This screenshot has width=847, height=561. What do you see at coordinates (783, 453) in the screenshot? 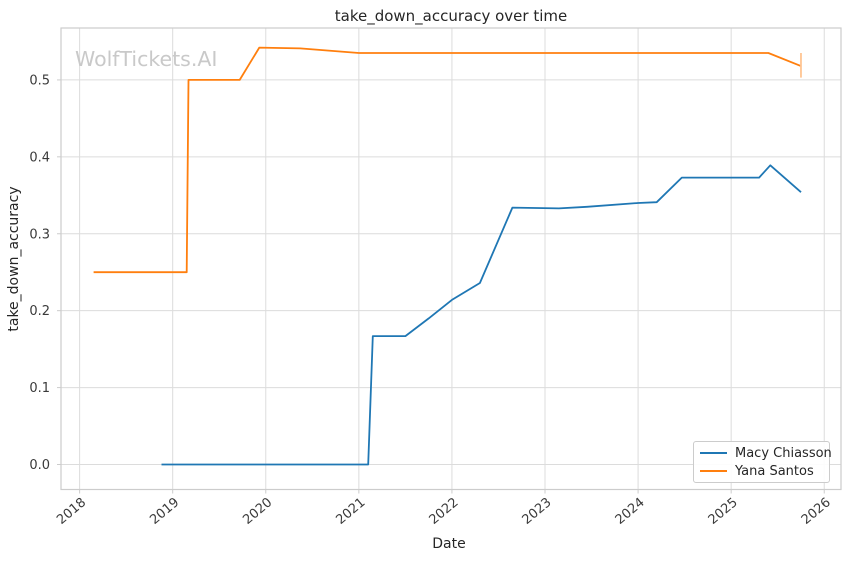
I see `legend-label: Macy Chiasson` at bounding box center [783, 453].